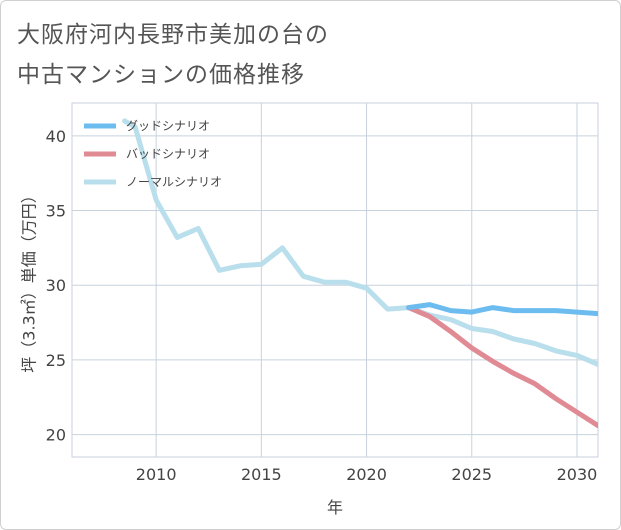 This screenshot has width=621, height=530. I want to click on x-tick-label: 2025, so click(471, 474).